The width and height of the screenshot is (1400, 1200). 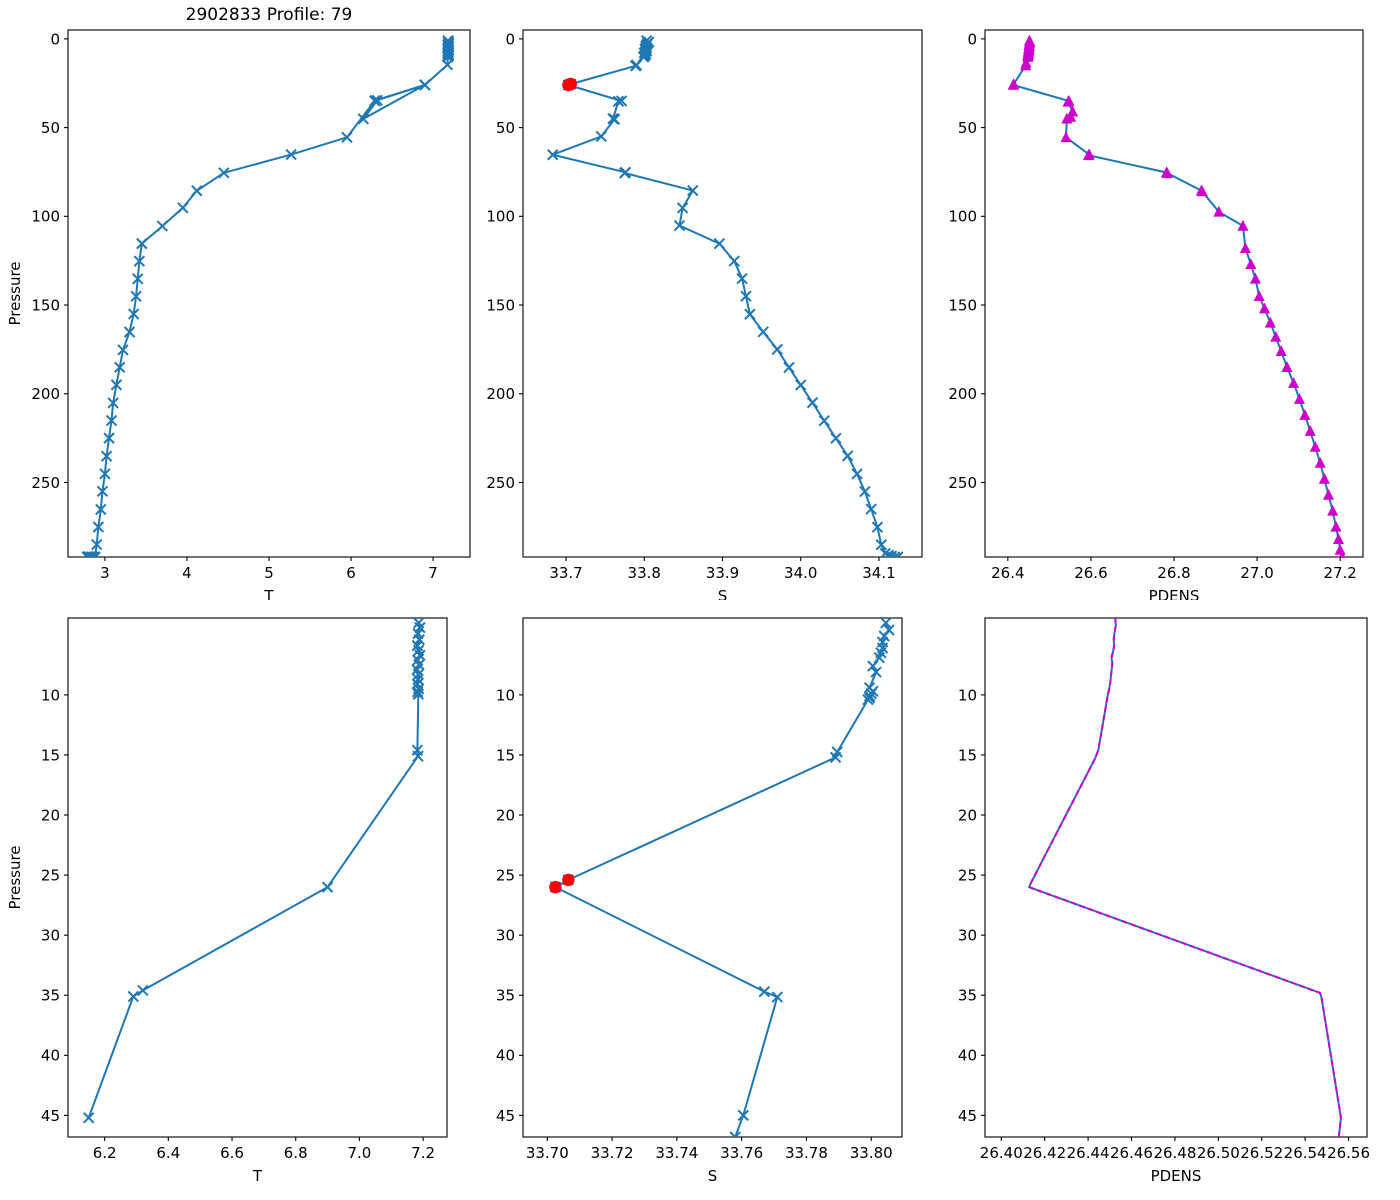 What do you see at coordinates (510, 39) in the screenshot?
I see `y-tick-label: 0` at bounding box center [510, 39].